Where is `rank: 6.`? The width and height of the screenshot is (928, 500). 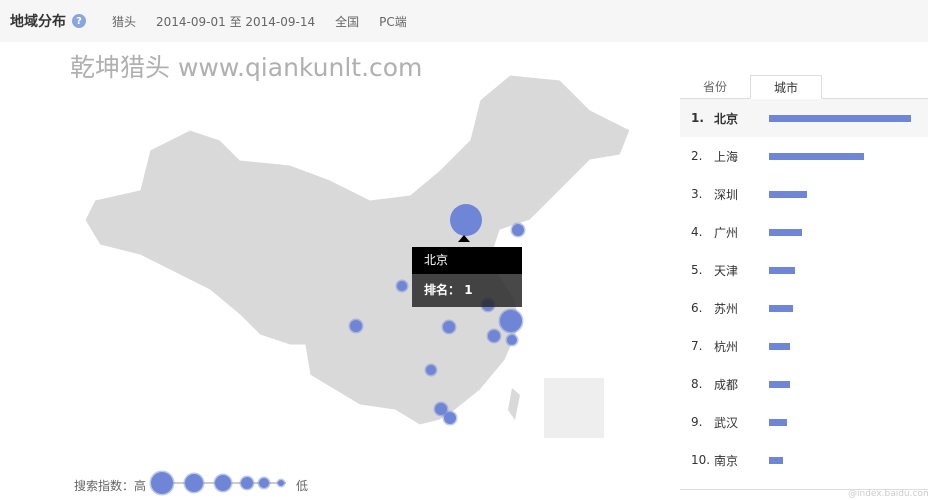
rank: 6. is located at coordinates (697, 308).